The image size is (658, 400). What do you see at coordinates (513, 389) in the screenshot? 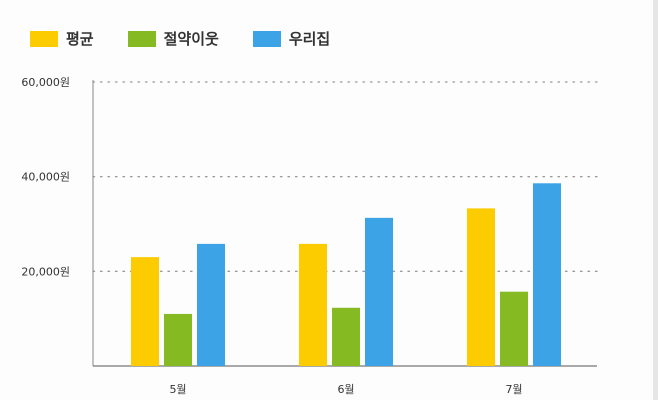
I see `x-tick-label-2: 7월` at bounding box center [513, 389].